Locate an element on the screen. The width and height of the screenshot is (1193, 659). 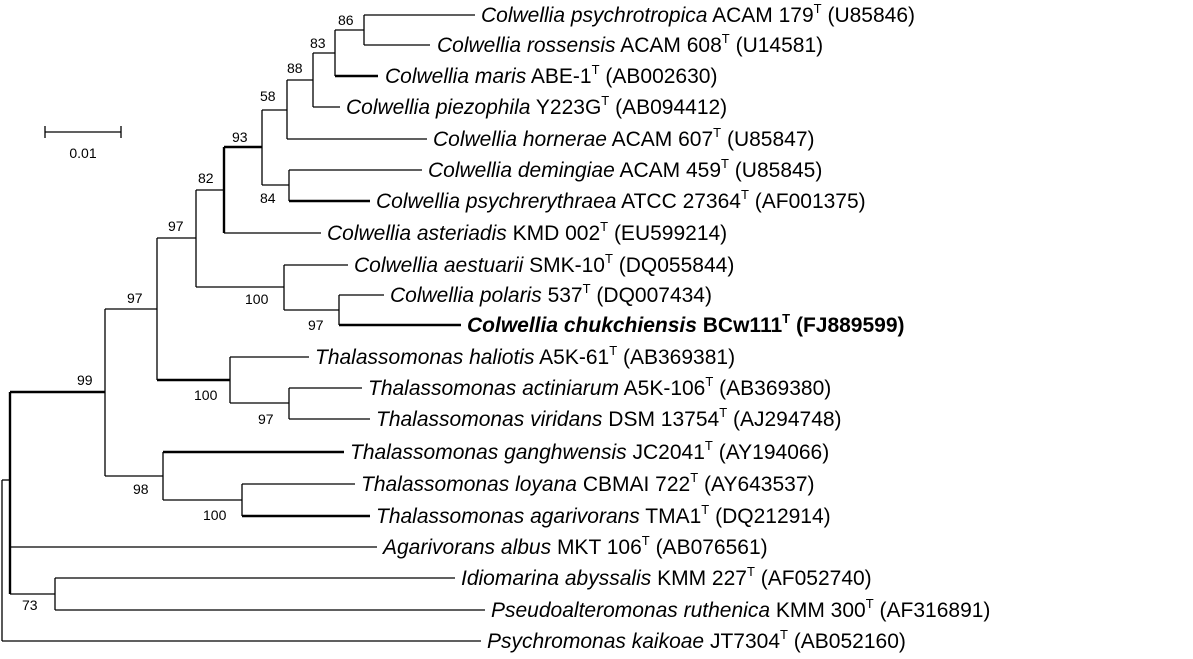
taxon-label: Colwellia aestuarii SMK-10T (DQ055844) is located at coordinates (544, 264).